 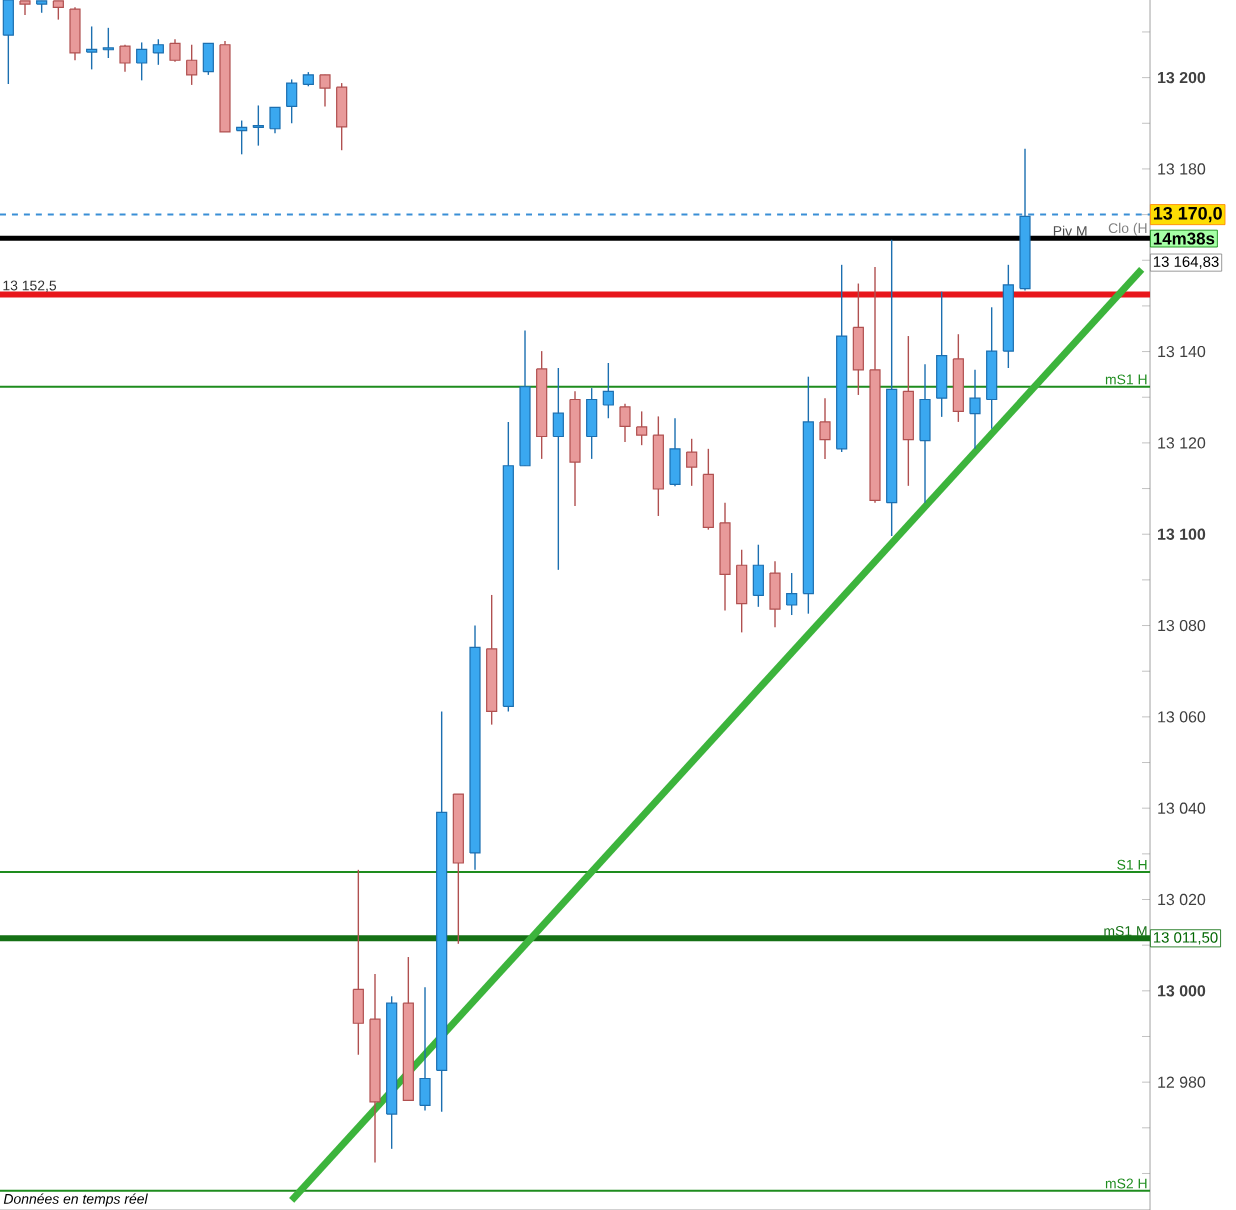 I want to click on text: 14m38s, so click(x=1184, y=238).